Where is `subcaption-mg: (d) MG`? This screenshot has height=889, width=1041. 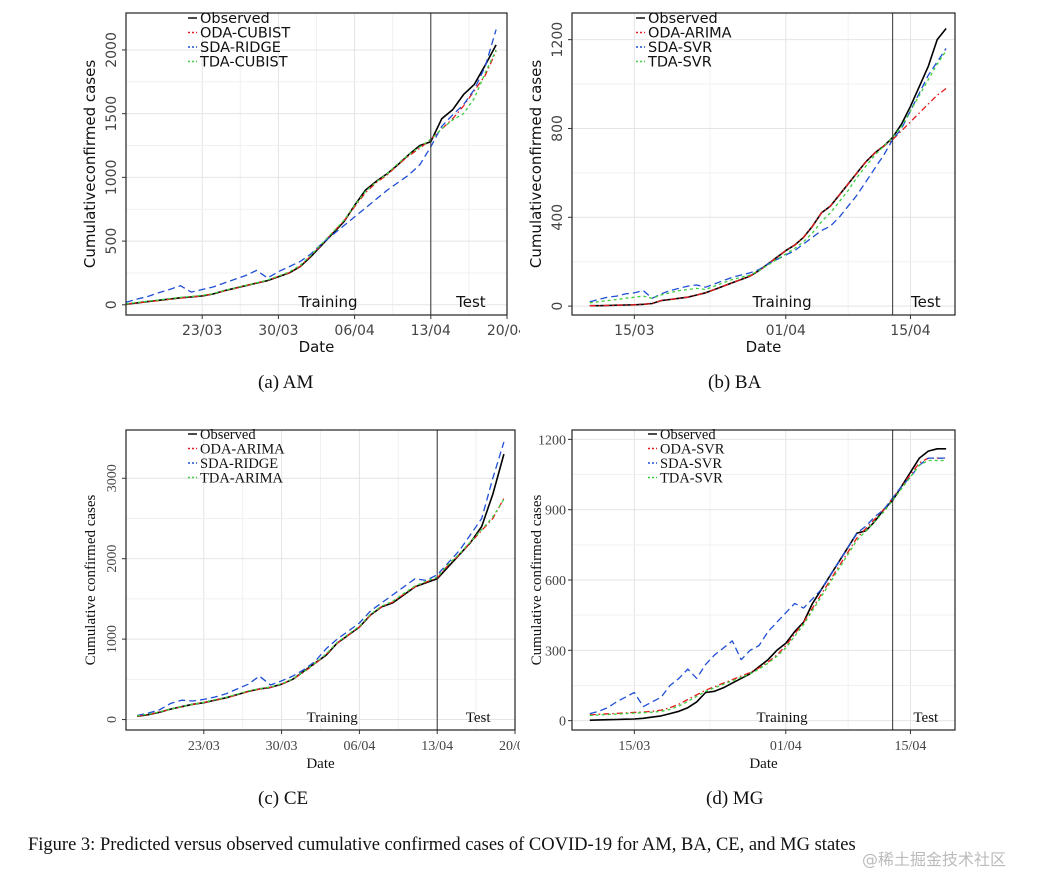
subcaption-mg: (d) MG is located at coordinates (735, 798).